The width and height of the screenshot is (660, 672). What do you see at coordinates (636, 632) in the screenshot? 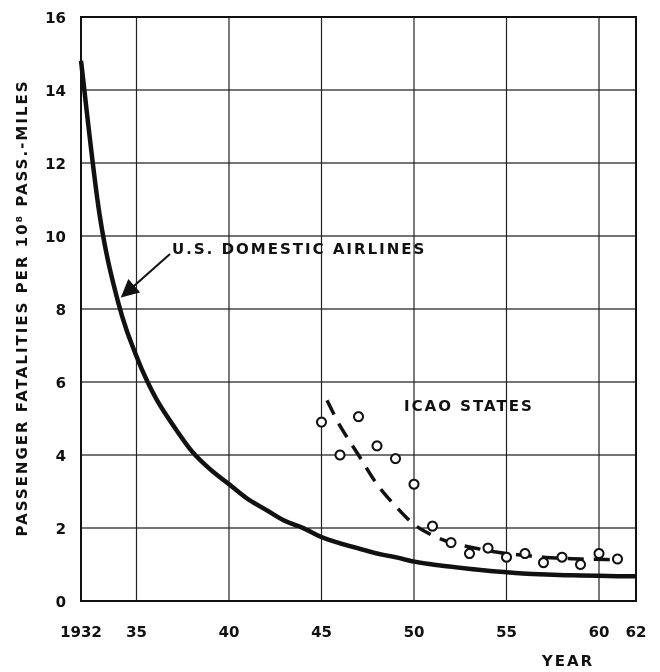
I see `x-tick-label: 62` at bounding box center [636, 632].